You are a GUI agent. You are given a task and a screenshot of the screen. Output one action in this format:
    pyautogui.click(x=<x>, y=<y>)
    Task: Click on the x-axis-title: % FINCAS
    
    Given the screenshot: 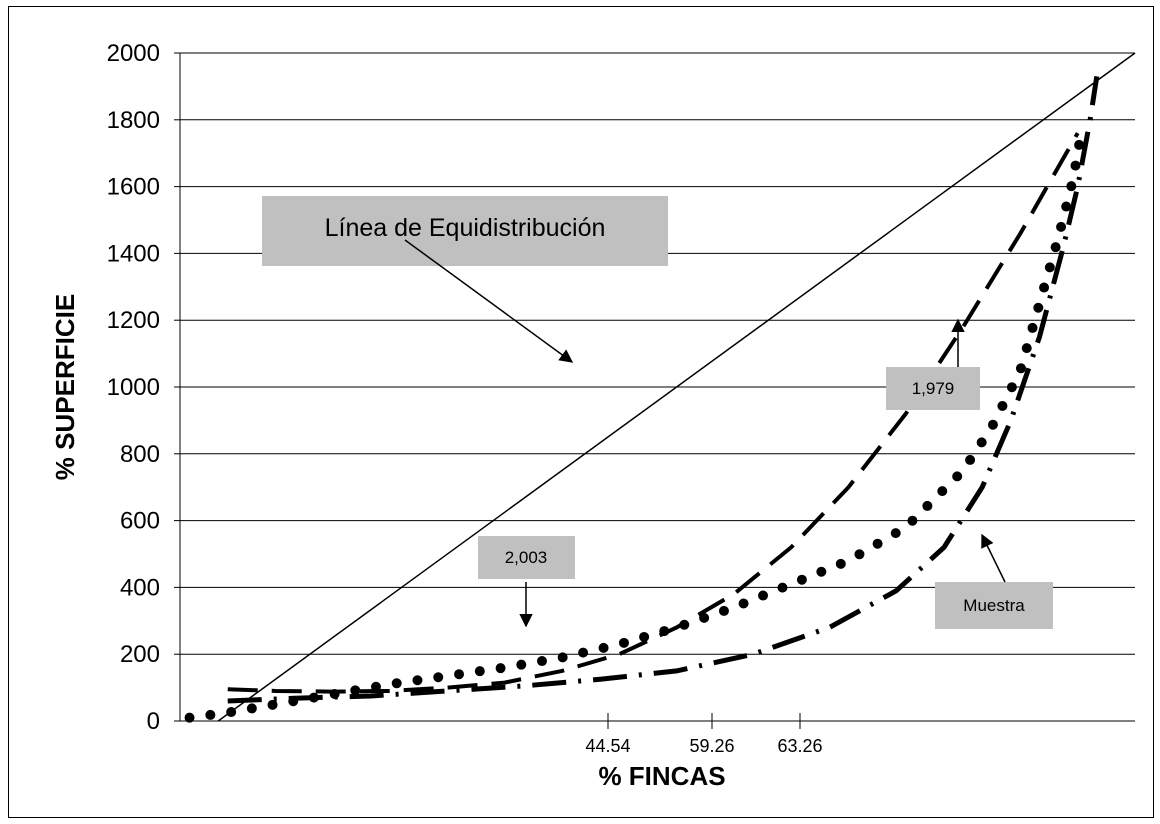 What is the action you would take?
    pyautogui.click(x=661, y=776)
    